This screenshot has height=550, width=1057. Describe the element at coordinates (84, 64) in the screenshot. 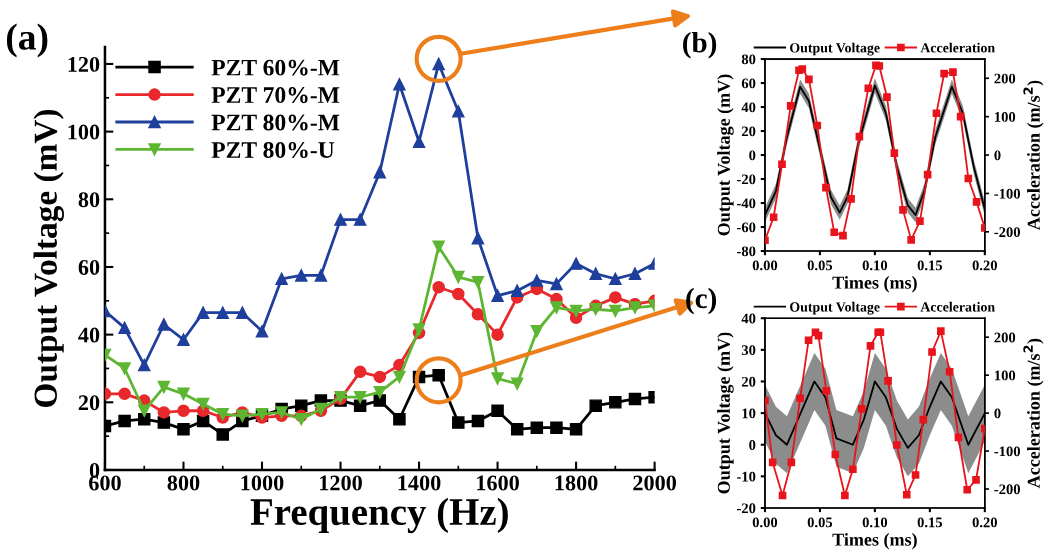

I see `y-tick-label: 120` at that location.